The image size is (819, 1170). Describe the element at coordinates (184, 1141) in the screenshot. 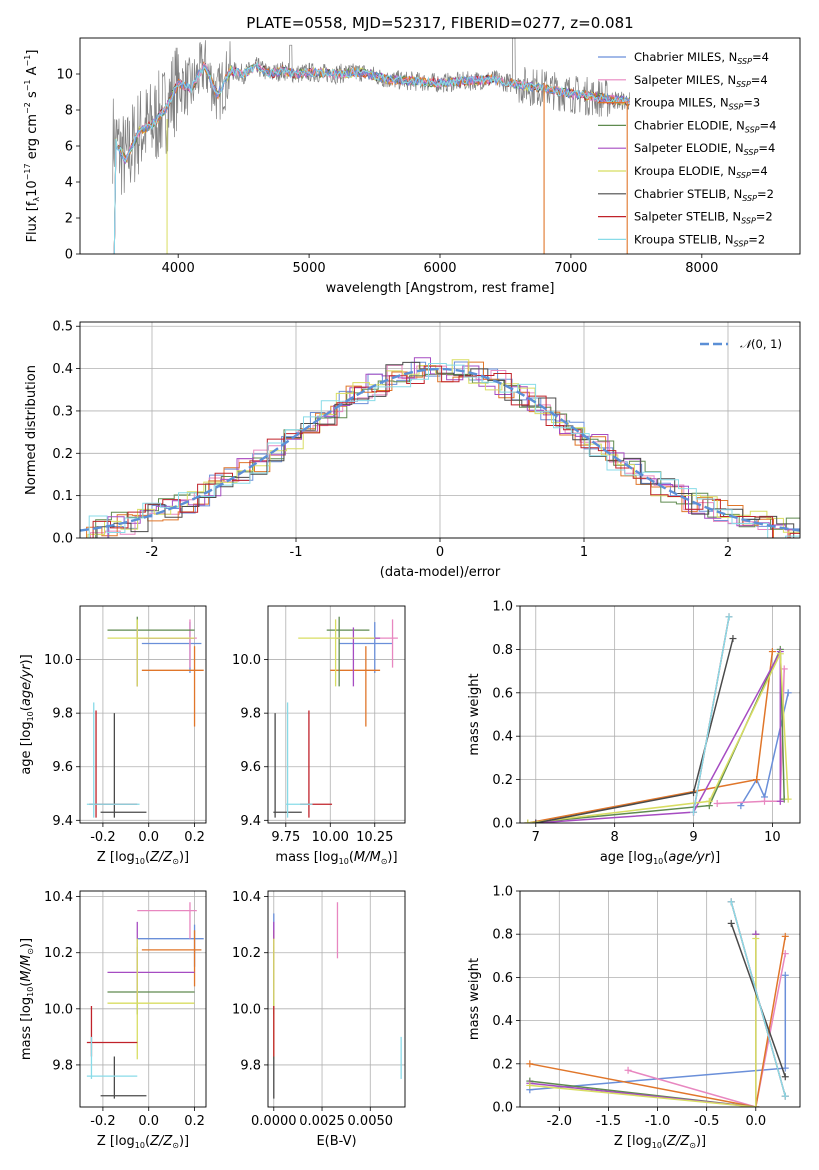

I see `mass-vs-Z-x-label-part: )]` at that location.